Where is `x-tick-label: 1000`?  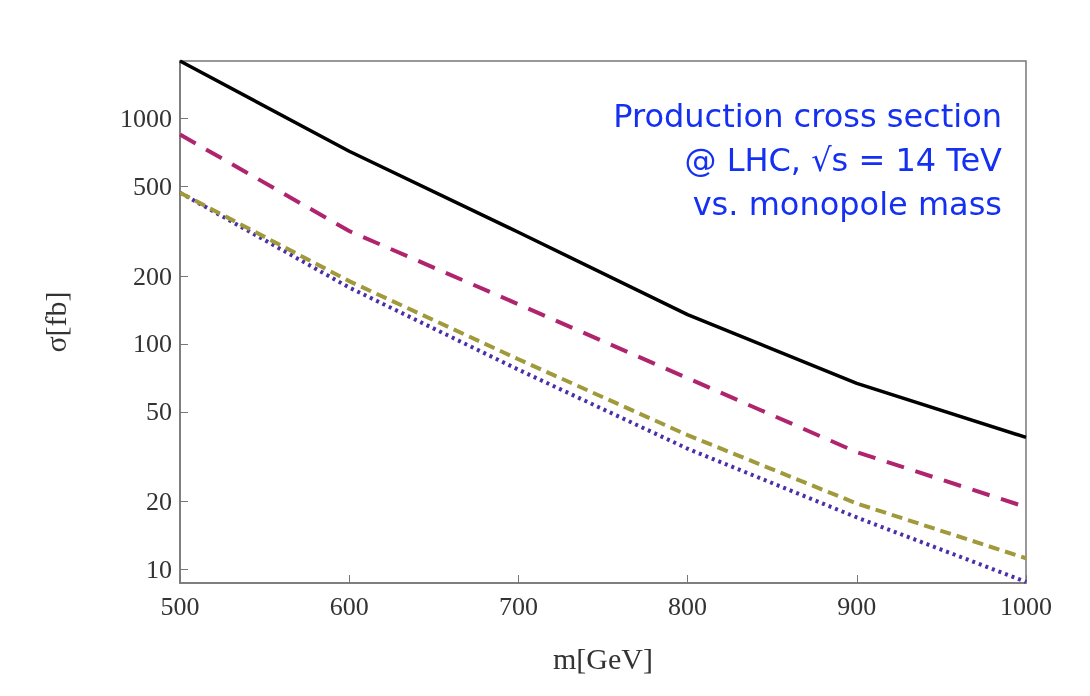
x-tick-label: 1000 is located at coordinates (1026, 606).